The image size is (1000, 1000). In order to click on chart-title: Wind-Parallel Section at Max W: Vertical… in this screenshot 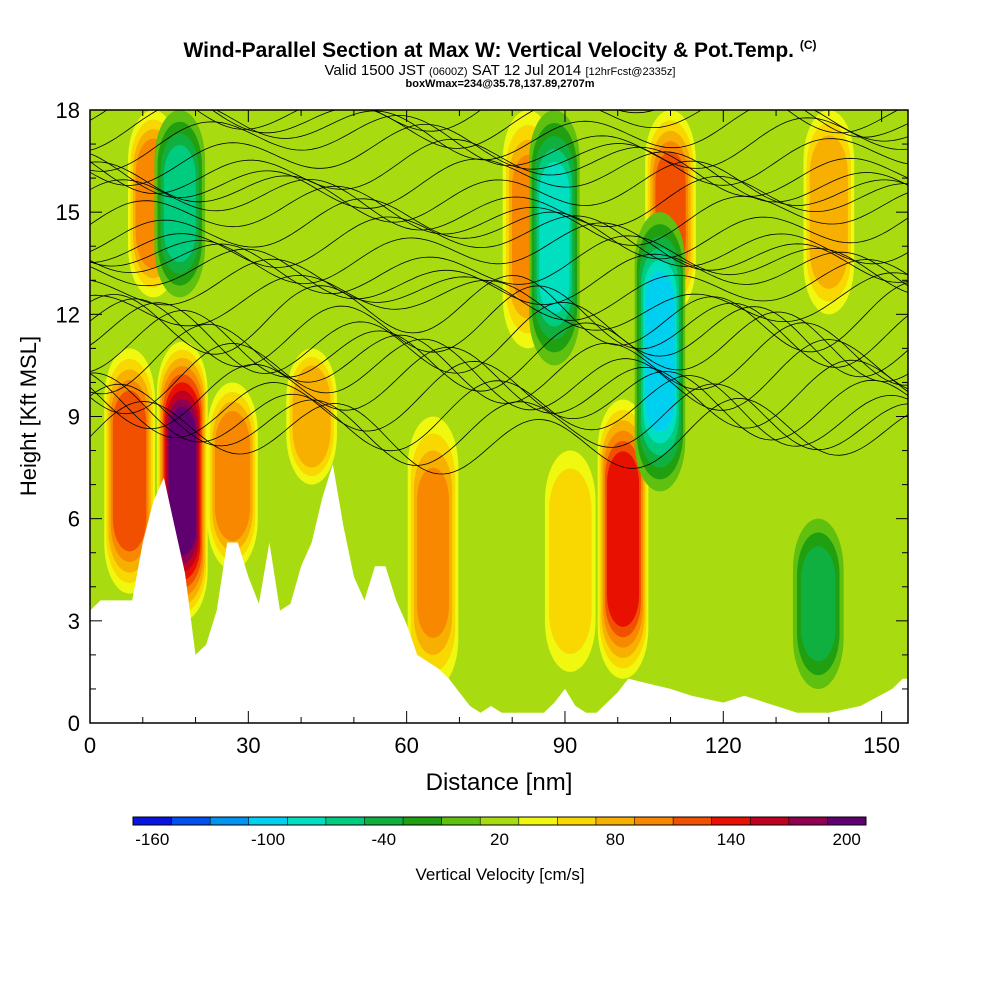, I will do `click(500, 50)`.